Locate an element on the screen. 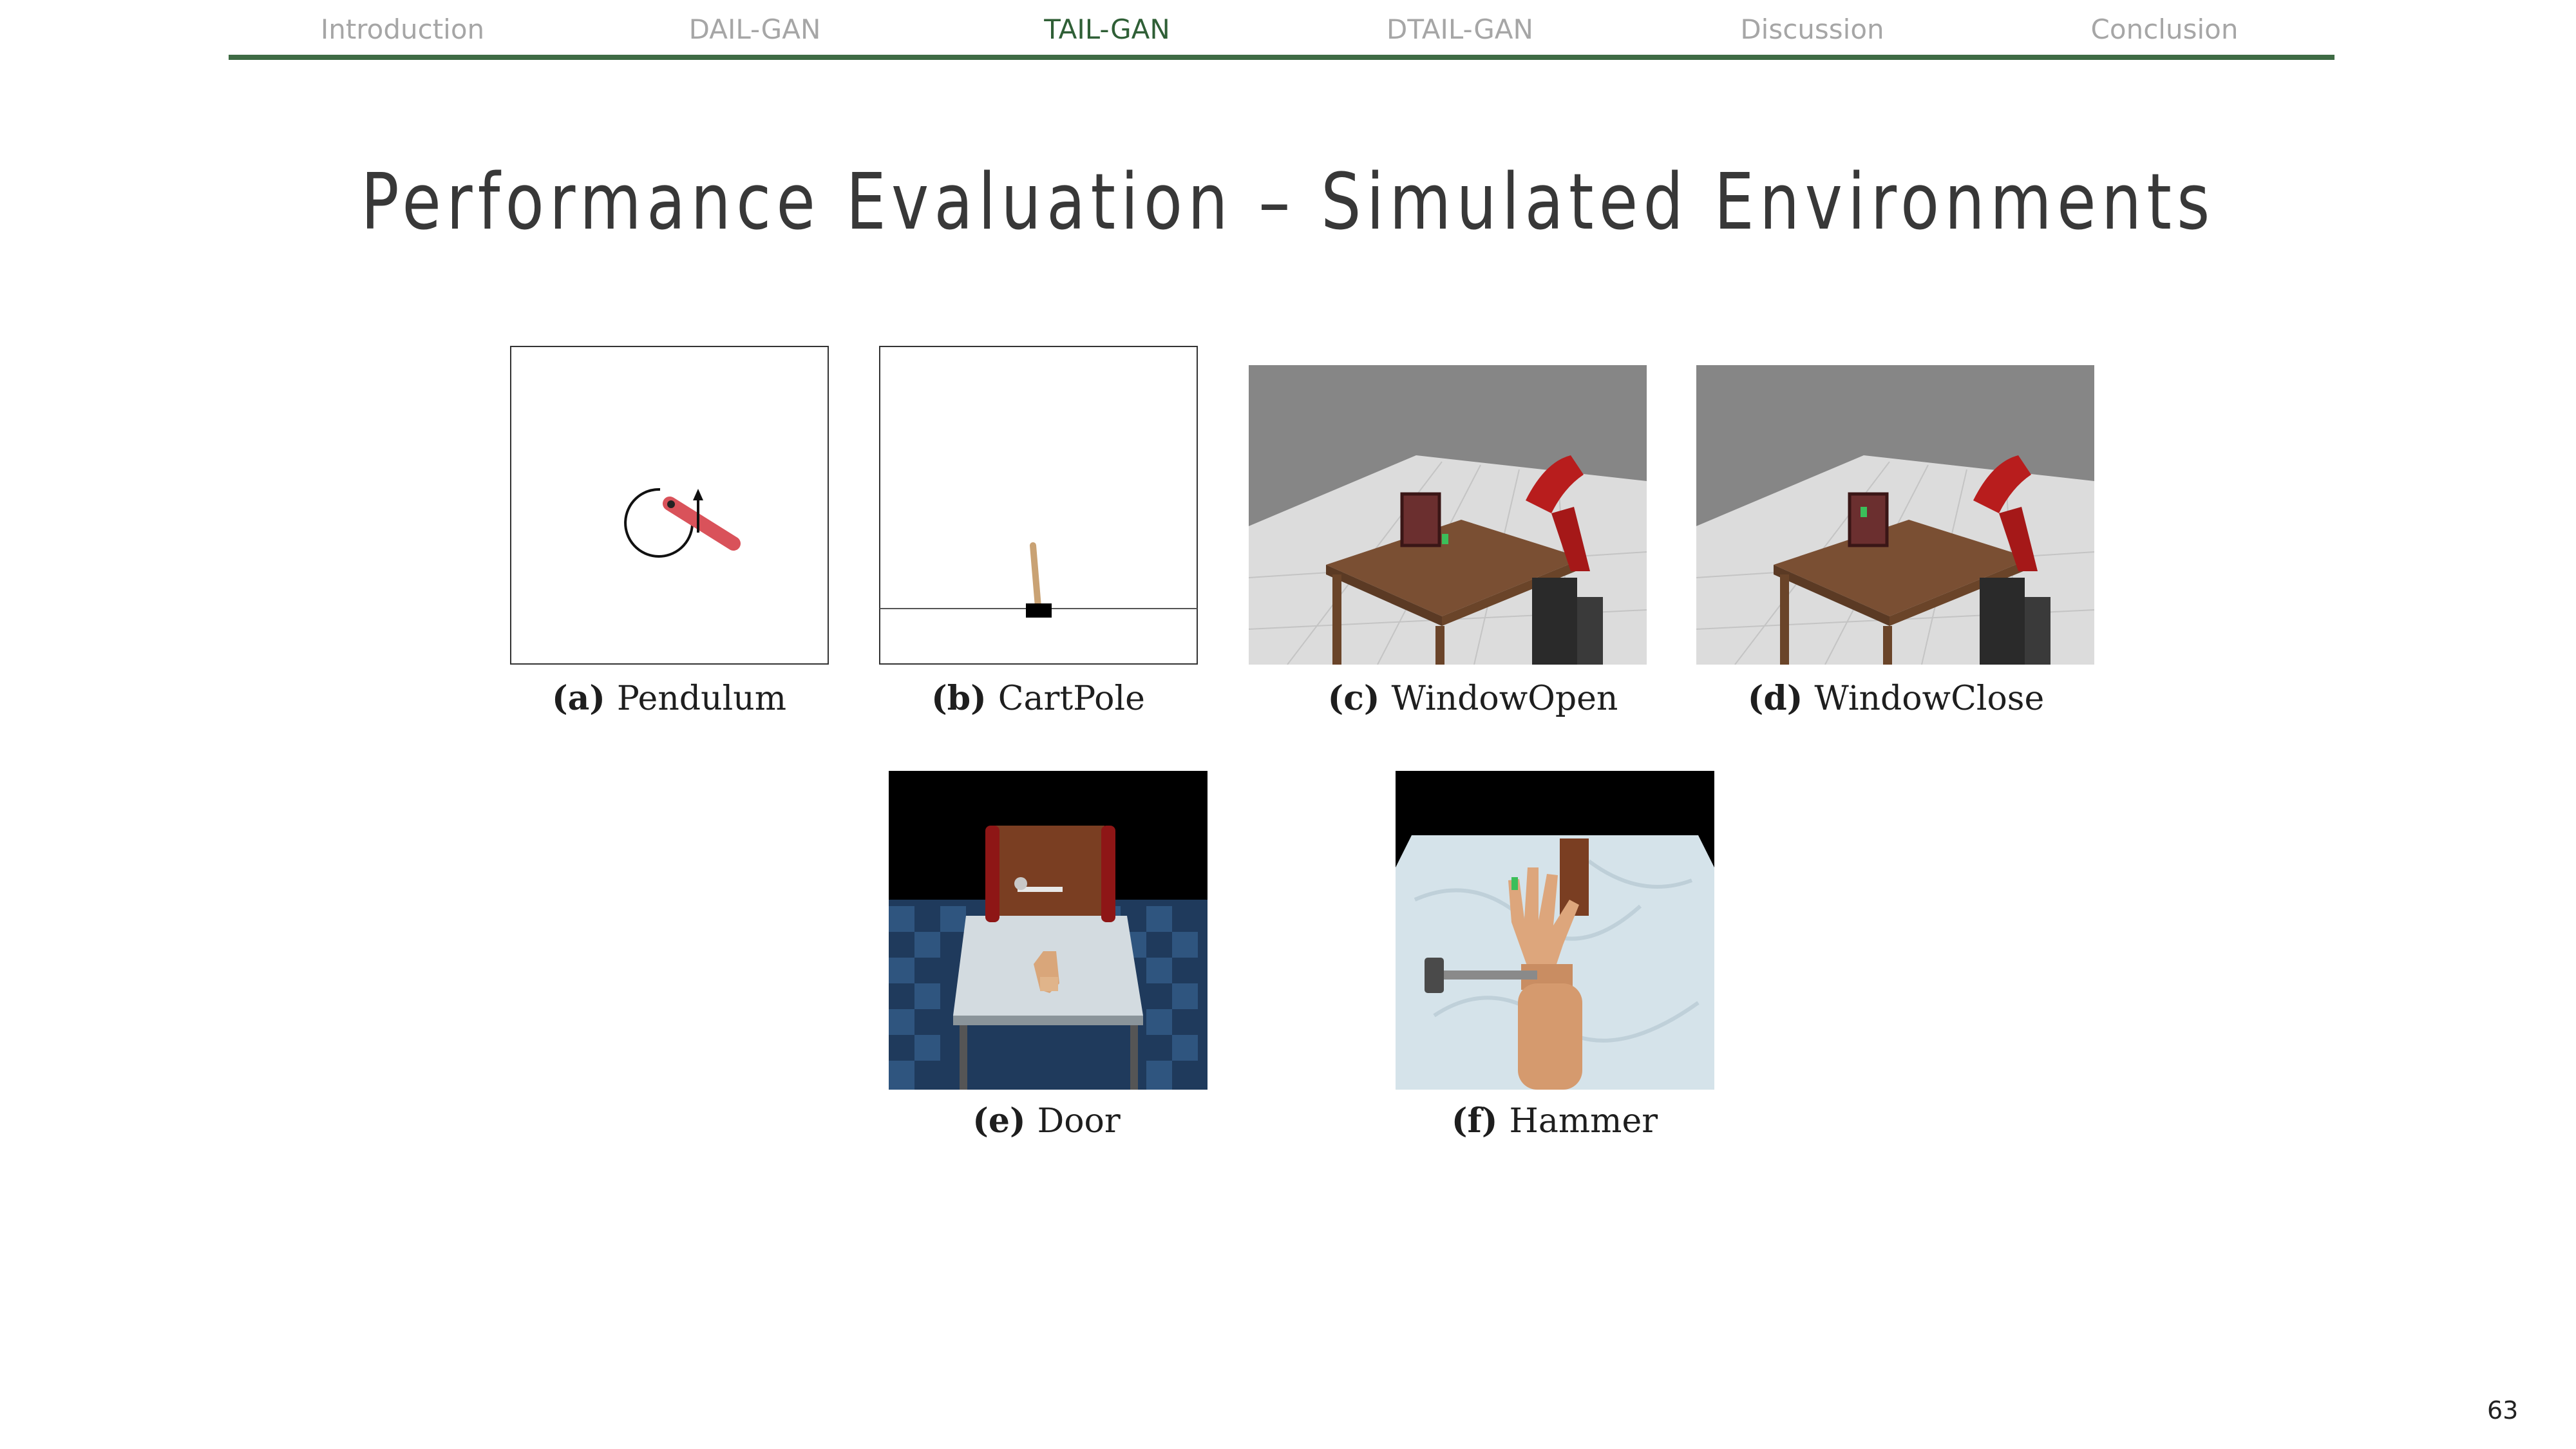 The height and width of the screenshot is (1449, 2576). hammer-figure is located at coordinates (1555, 931).